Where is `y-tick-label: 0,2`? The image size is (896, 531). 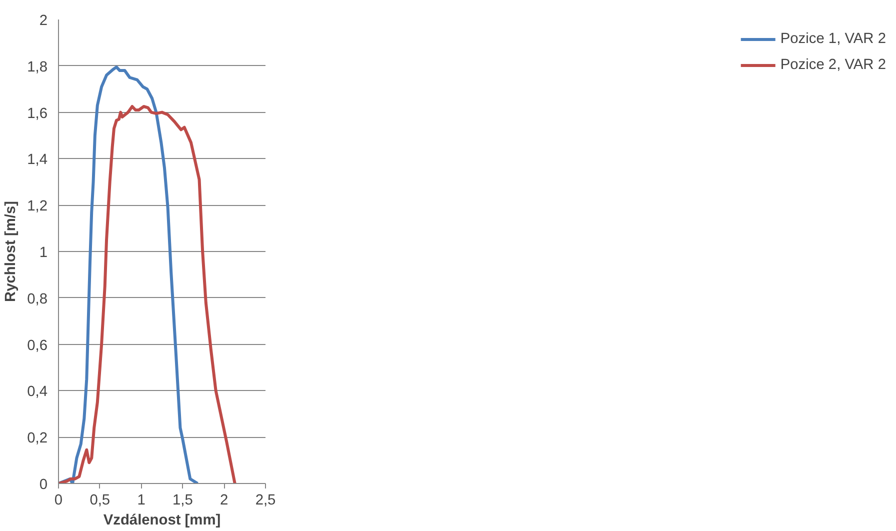 y-tick-label: 0,2 is located at coordinates (37, 438).